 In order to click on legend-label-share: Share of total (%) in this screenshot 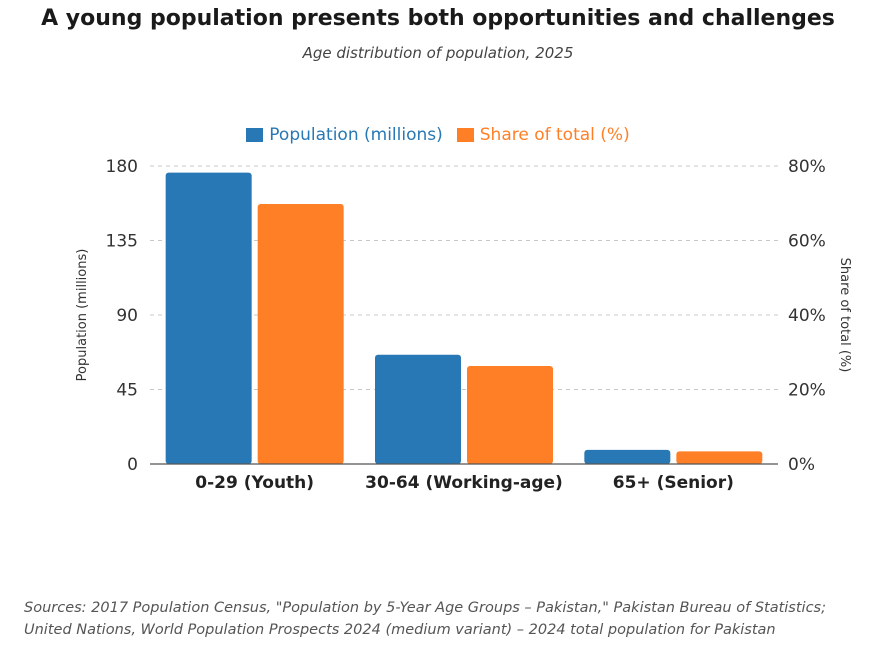, I will do `click(554, 135)`.